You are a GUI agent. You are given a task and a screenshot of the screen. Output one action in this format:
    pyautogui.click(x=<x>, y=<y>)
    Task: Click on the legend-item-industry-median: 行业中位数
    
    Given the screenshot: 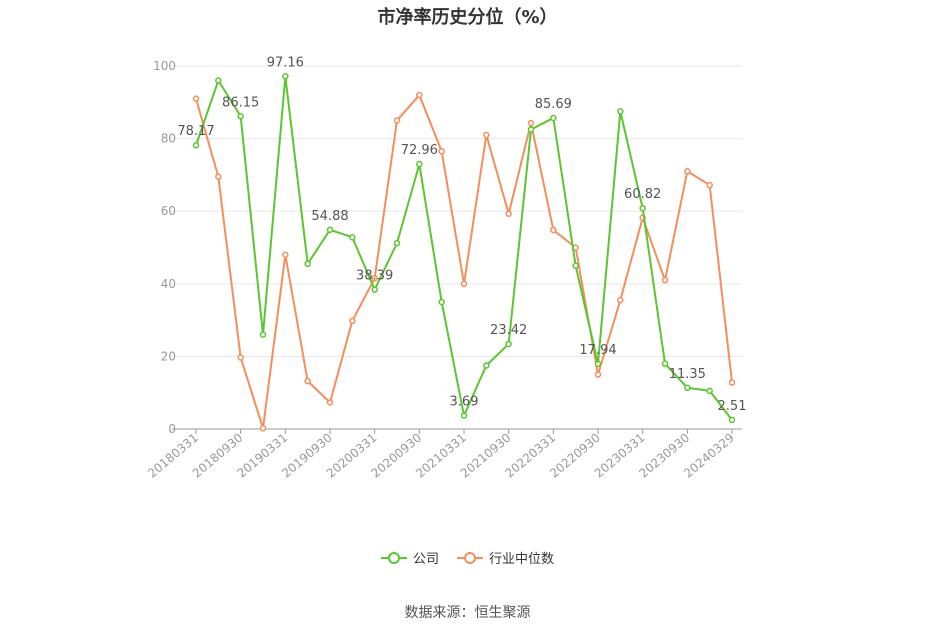 What is the action you would take?
    pyautogui.click(x=505, y=557)
    